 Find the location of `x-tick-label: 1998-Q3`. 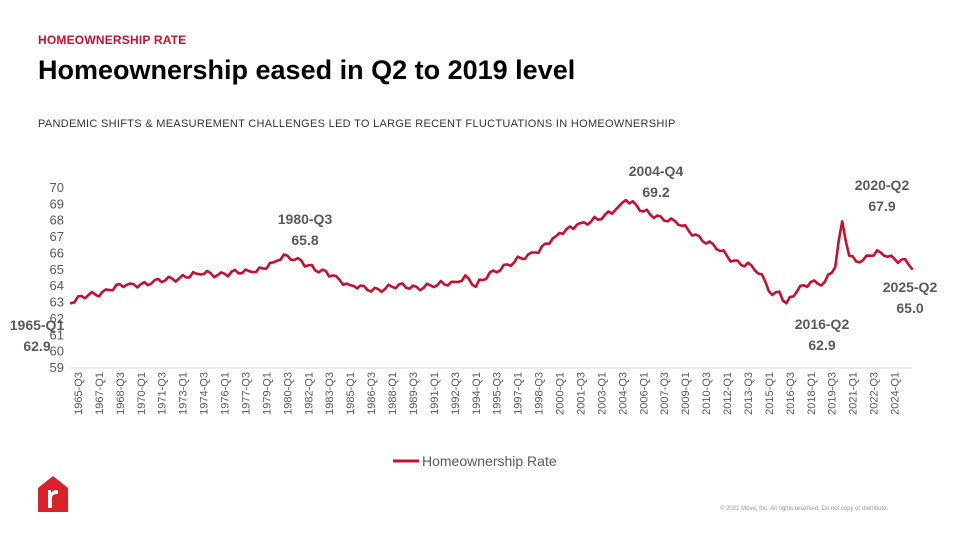

x-tick-label: 1998-Q3 is located at coordinates (540, 393).